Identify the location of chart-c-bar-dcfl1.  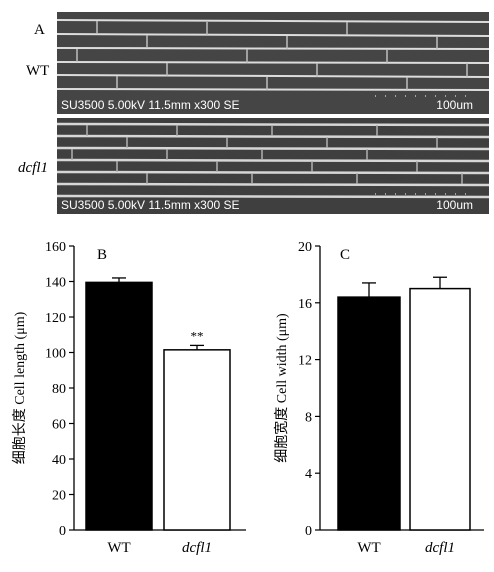
(440, 409).